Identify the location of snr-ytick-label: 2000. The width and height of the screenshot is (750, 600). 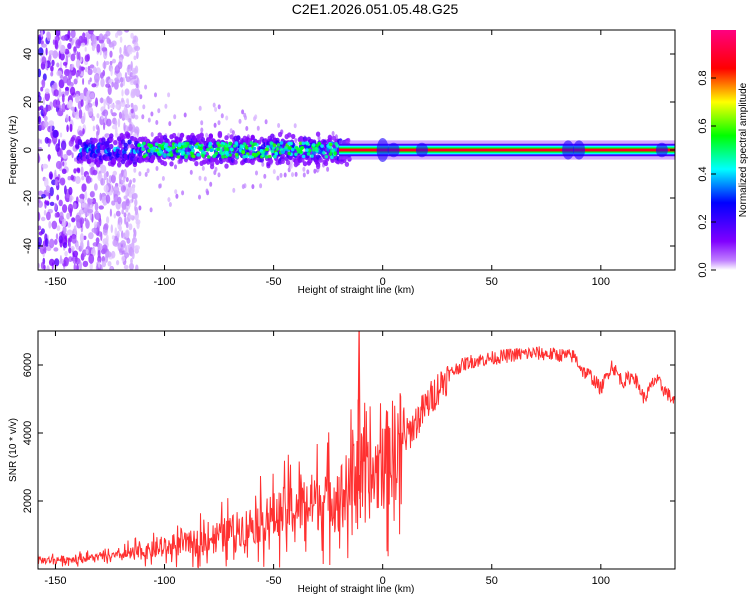
(28, 501).